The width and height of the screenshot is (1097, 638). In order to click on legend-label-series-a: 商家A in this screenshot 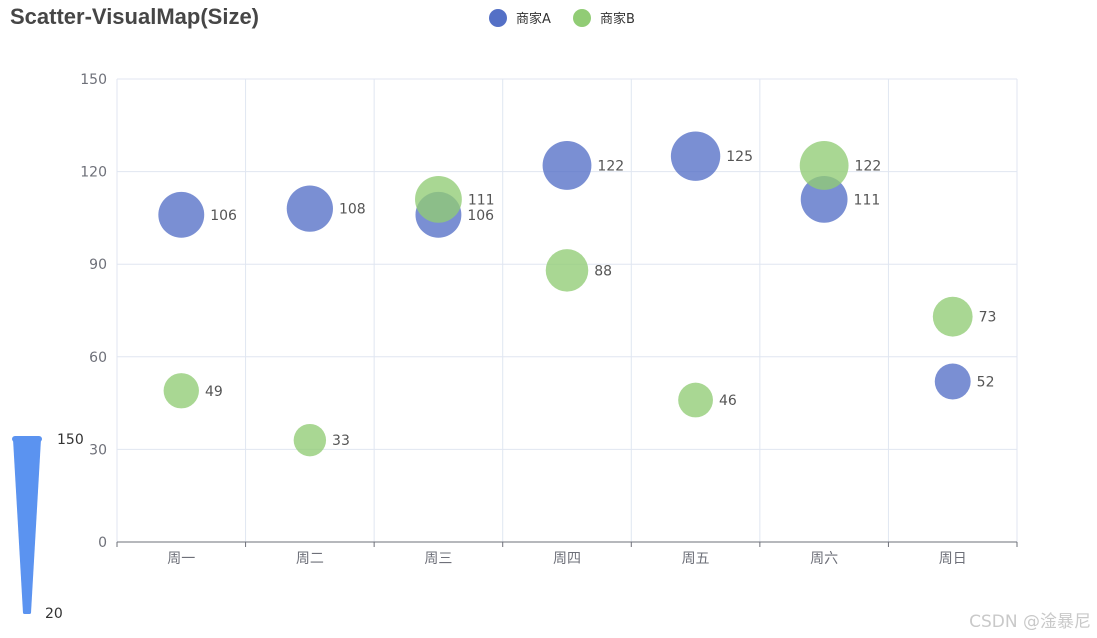, I will do `click(533, 19)`.